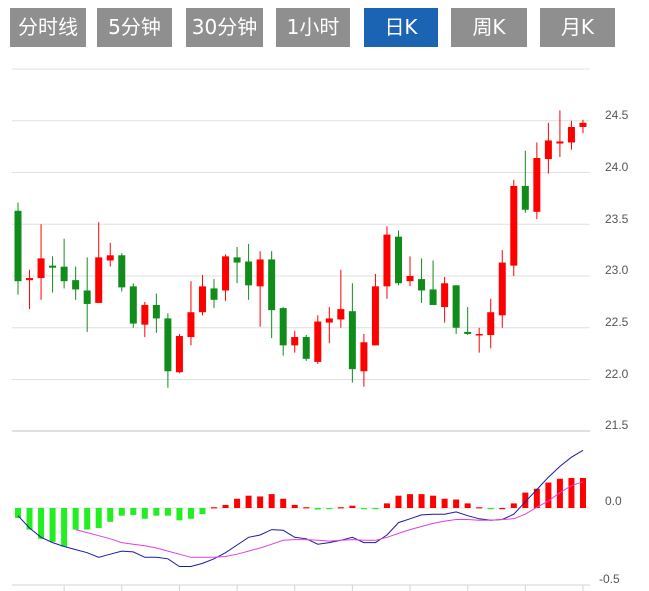 The height and width of the screenshot is (591, 649). I want to click on tab-30min: 30分钟, so click(224, 27).